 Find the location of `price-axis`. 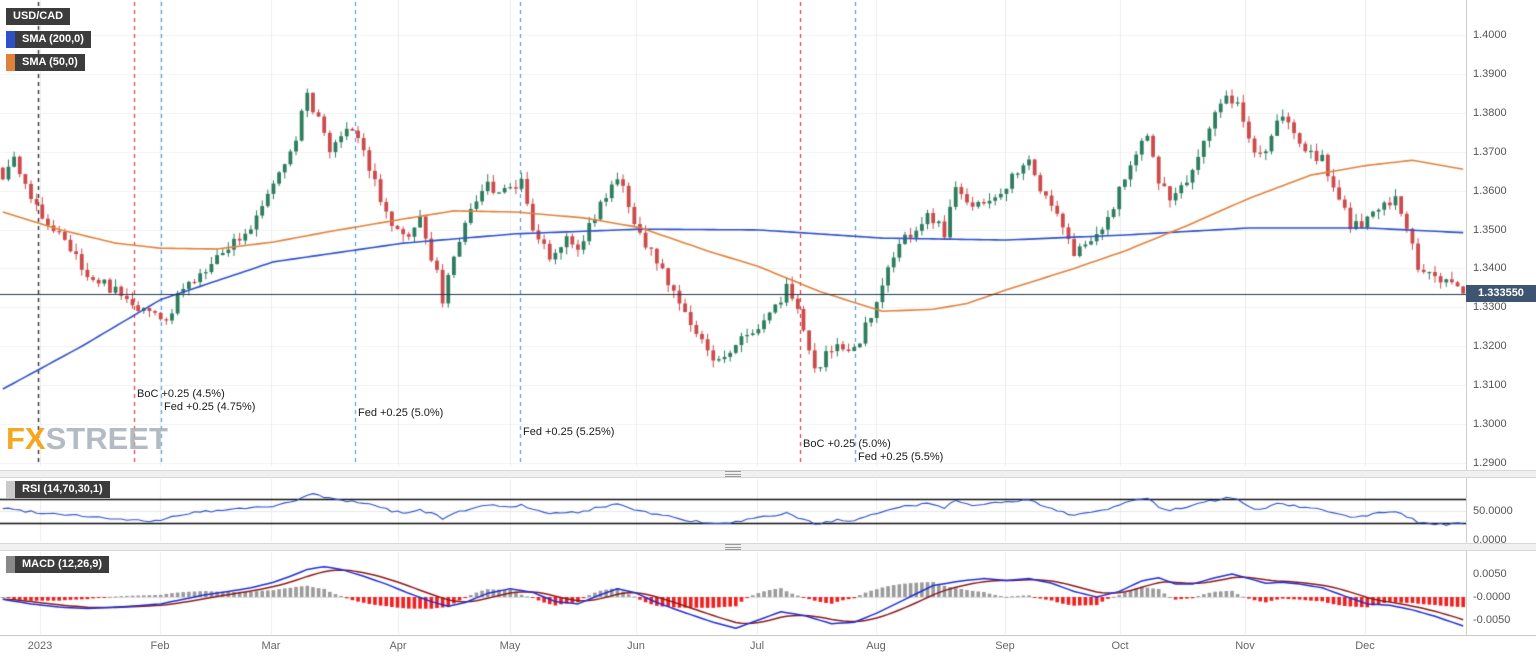

price-axis is located at coordinates (1501, 317).